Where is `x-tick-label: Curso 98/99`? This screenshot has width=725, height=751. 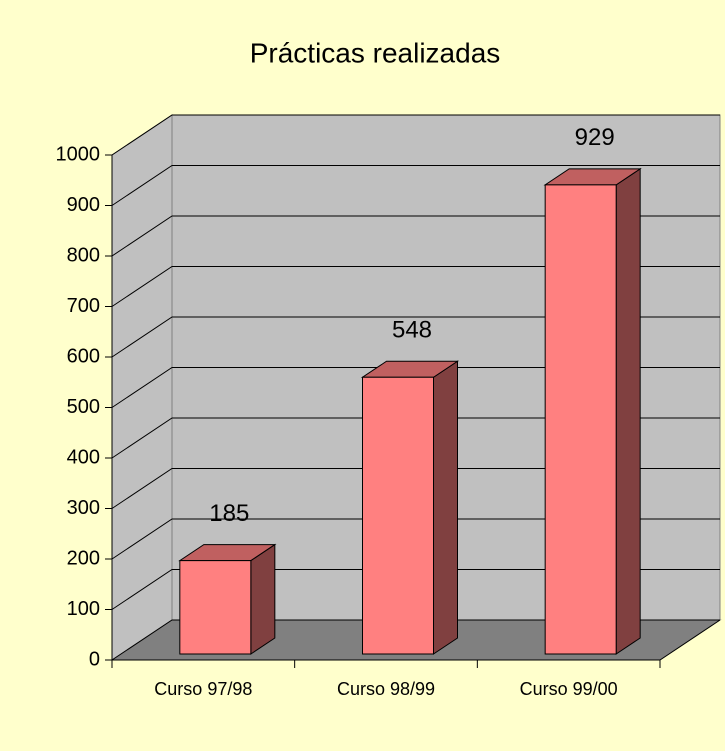 x-tick-label: Curso 98/99 is located at coordinates (386, 689).